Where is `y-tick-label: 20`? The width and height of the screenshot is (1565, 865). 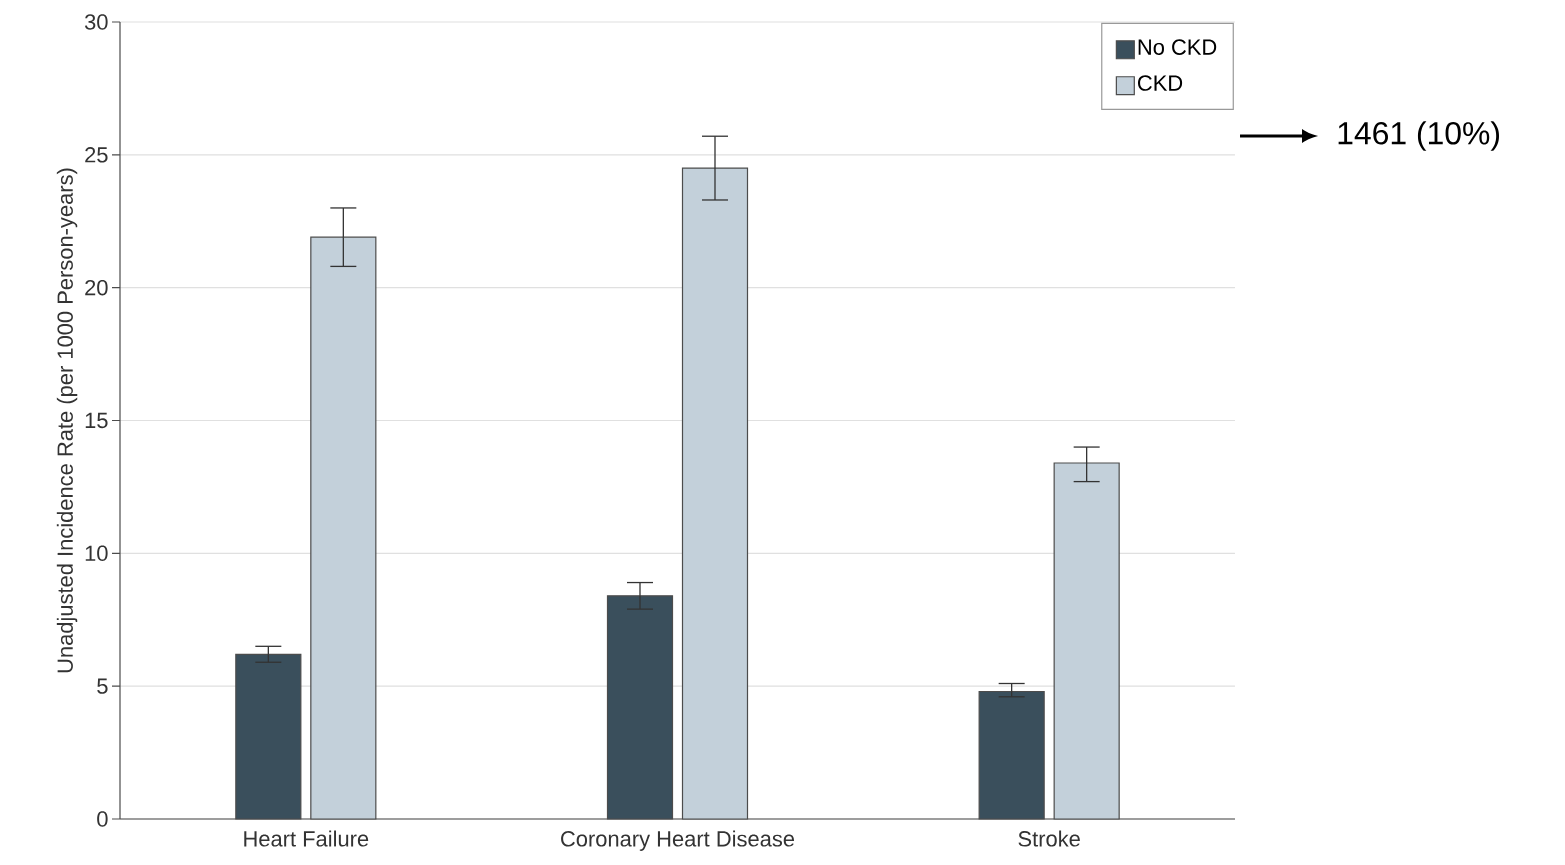
y-tick-label: 20 is located at coordinates (96, 287).